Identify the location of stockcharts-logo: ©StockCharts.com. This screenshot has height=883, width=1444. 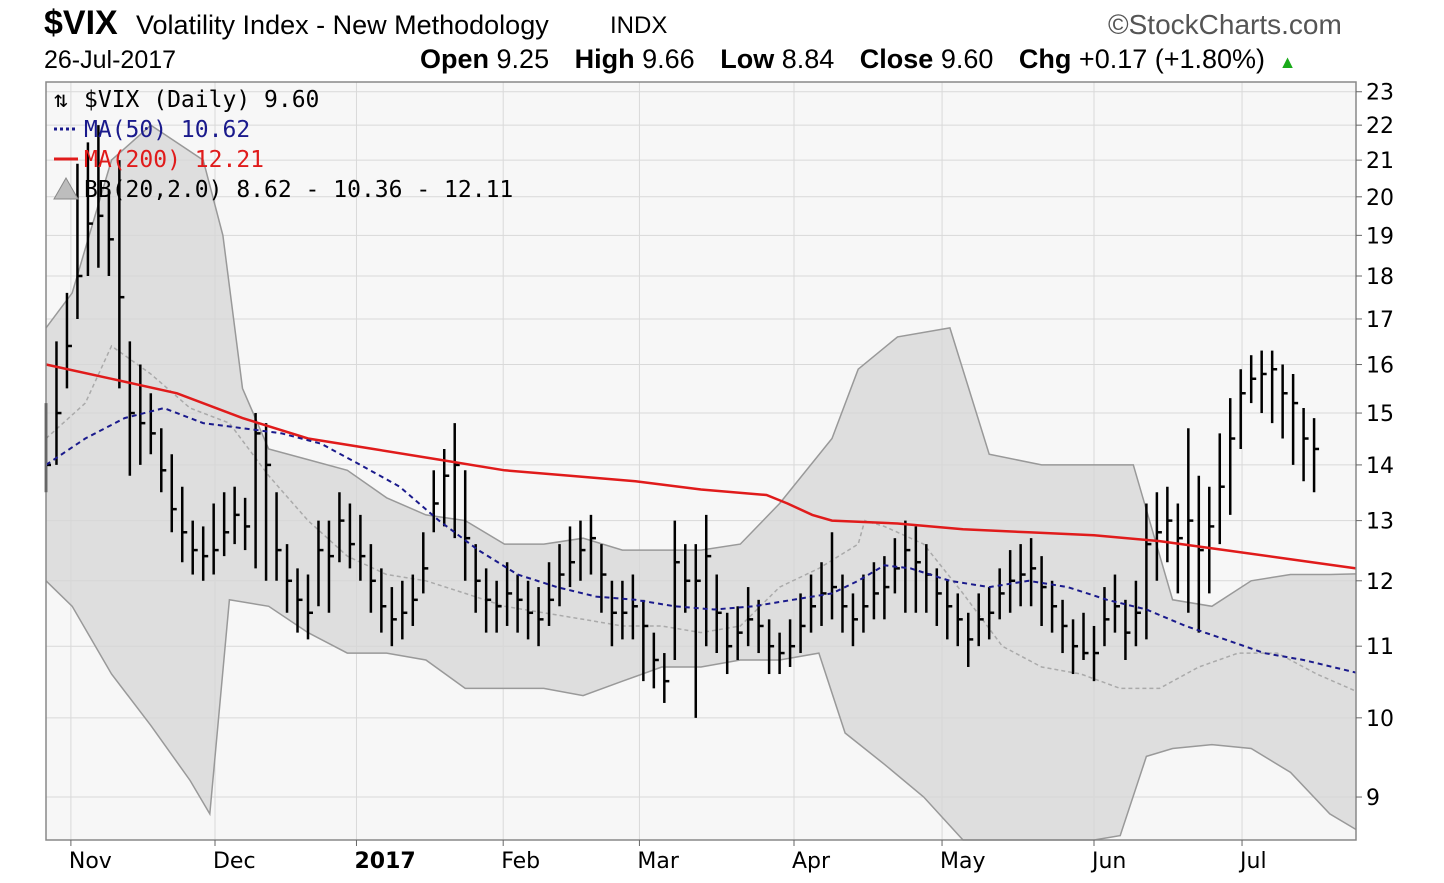
(1225, 24).